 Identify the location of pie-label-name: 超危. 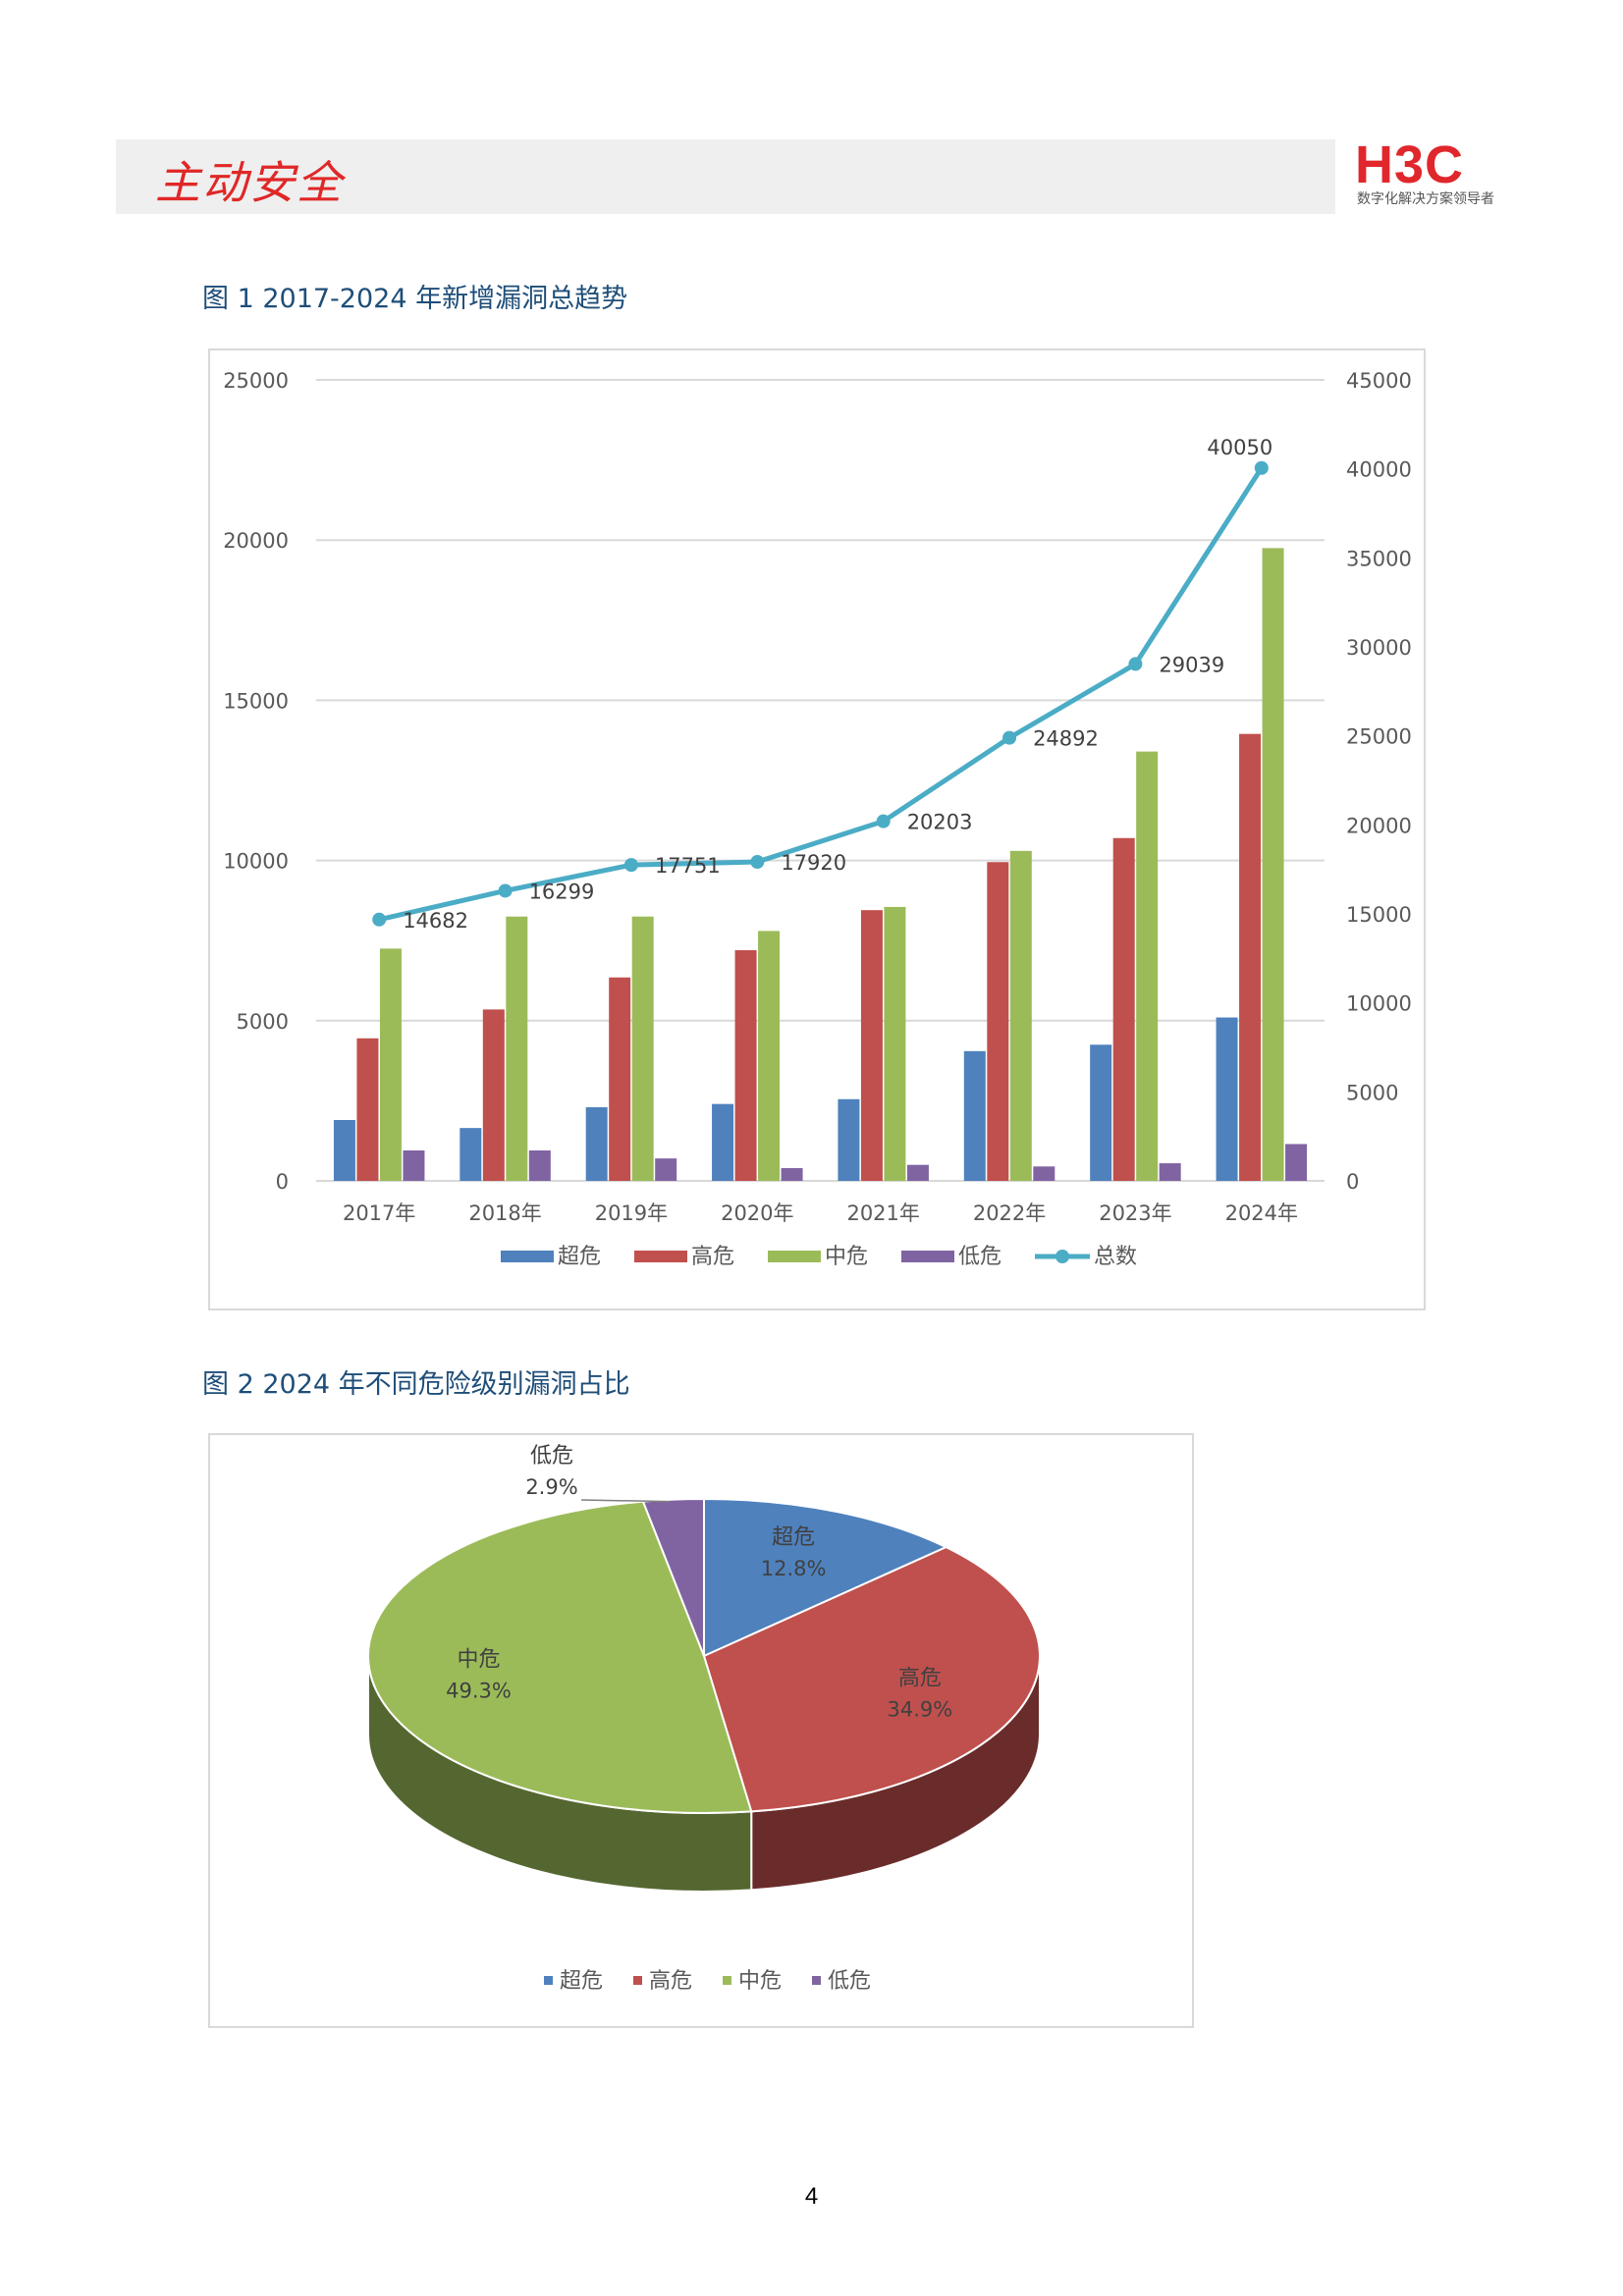
(793, 1538).